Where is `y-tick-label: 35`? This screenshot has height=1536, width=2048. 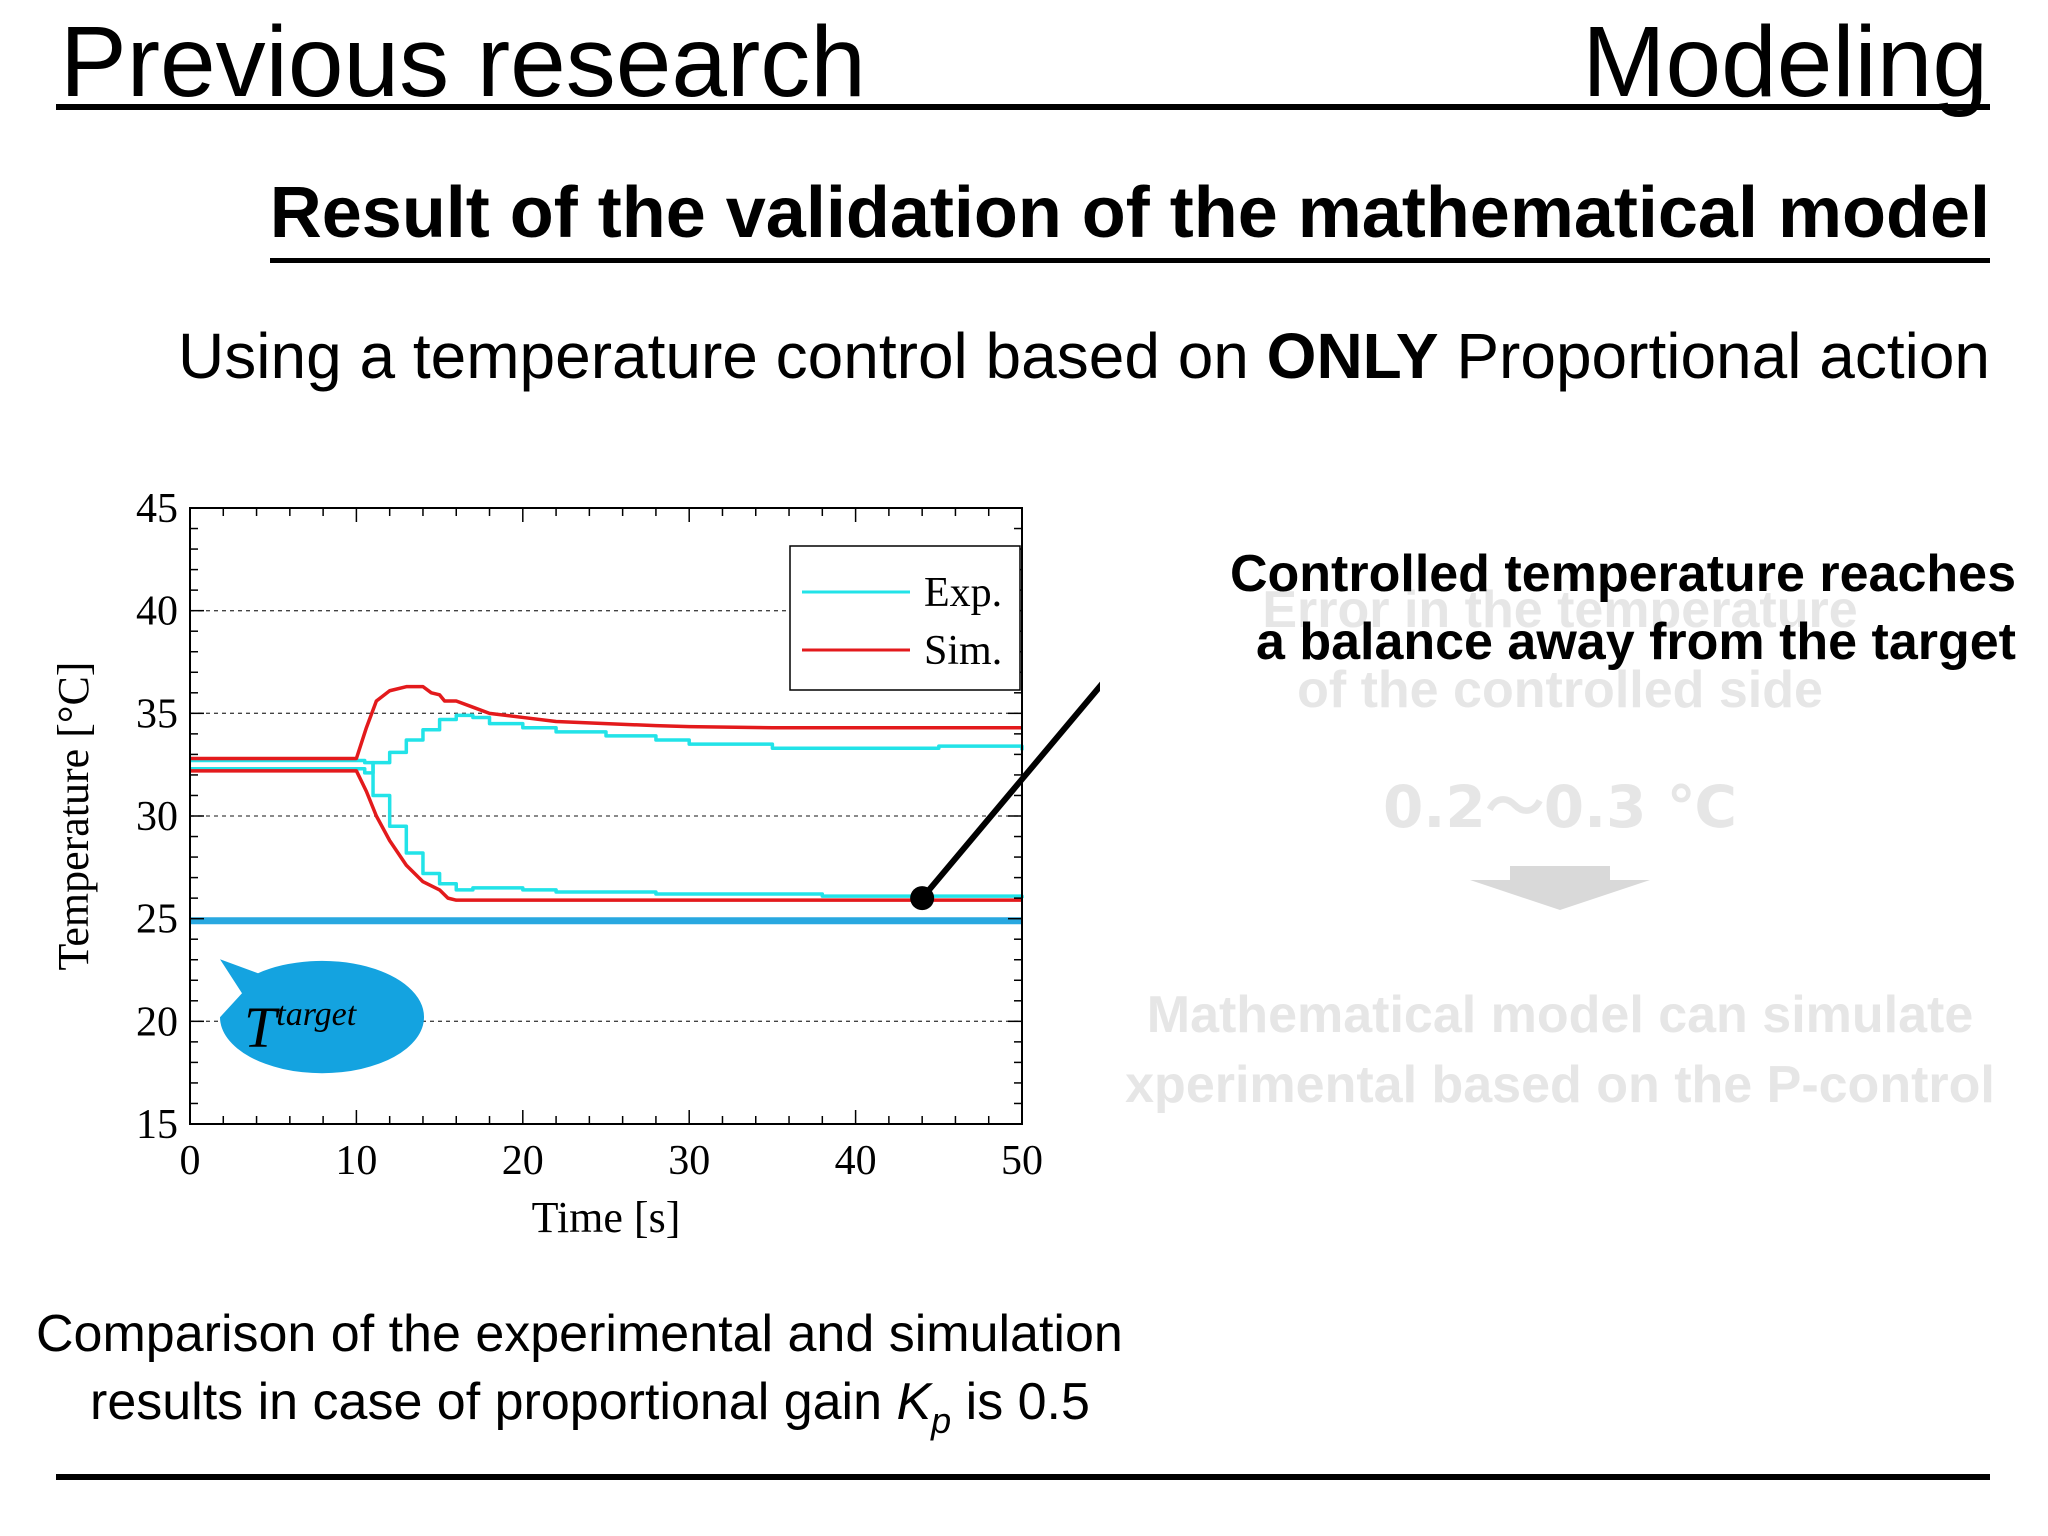
y-tick-label: 35 is located at coordinates (157, 714).